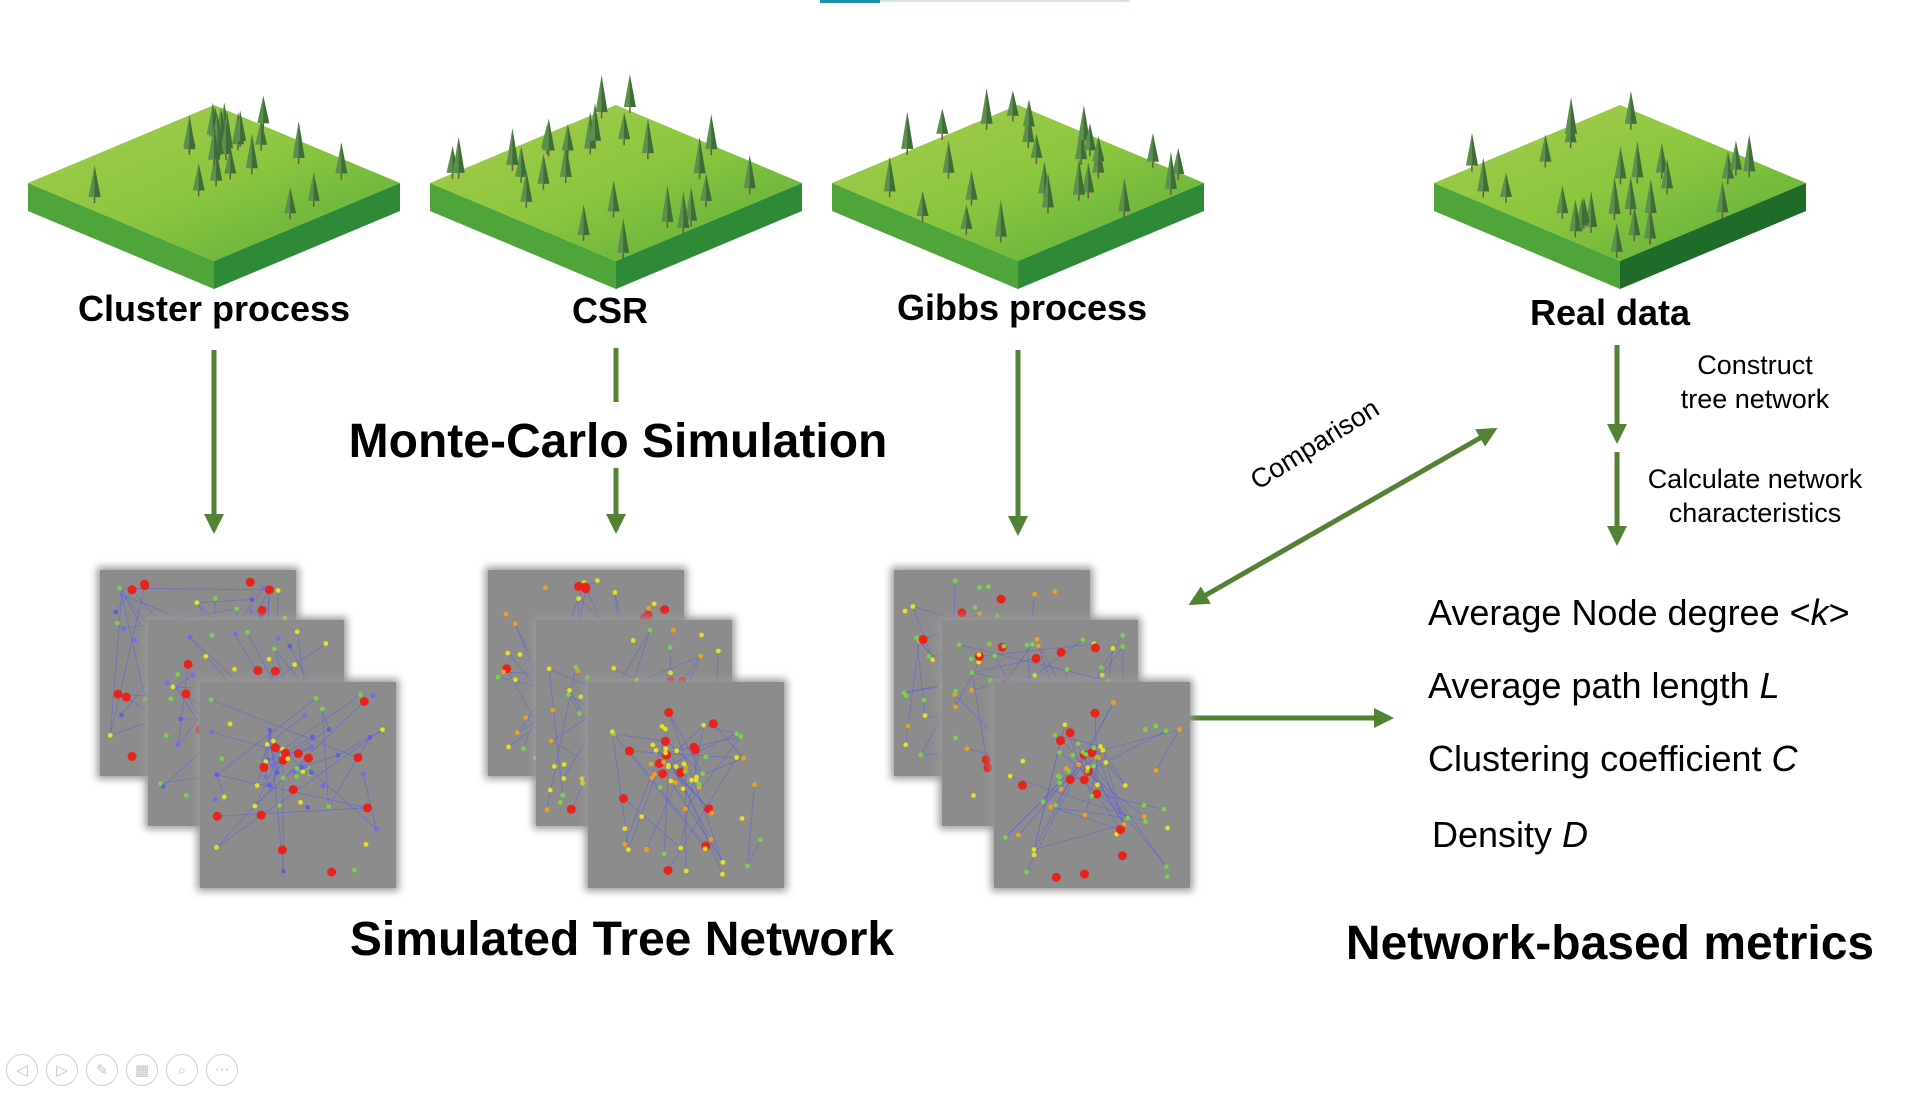 This screenshot has height=1094, width=1920. What do you see at coordinates (222, 1070) in the screenshot?
I see `more-options-icon: ···` at bounding box center [222, 1070].